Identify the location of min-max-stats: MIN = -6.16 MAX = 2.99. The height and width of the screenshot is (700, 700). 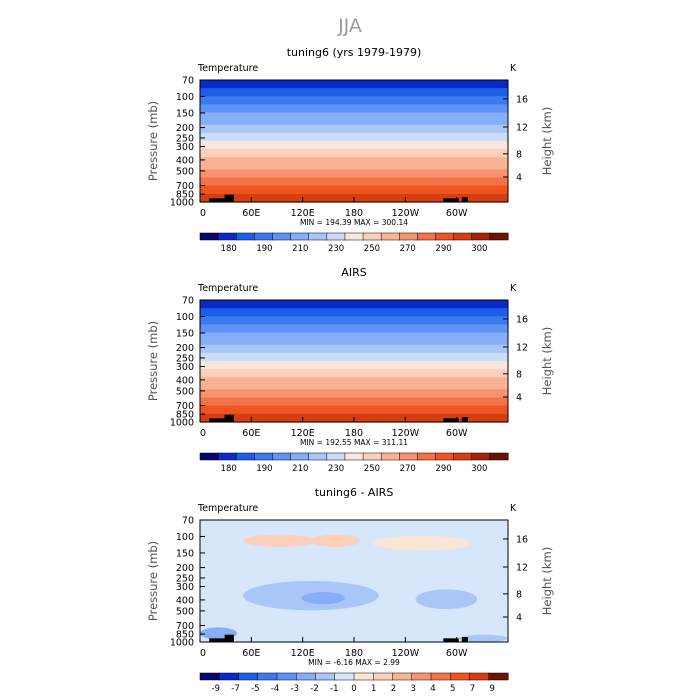
(354, 662).